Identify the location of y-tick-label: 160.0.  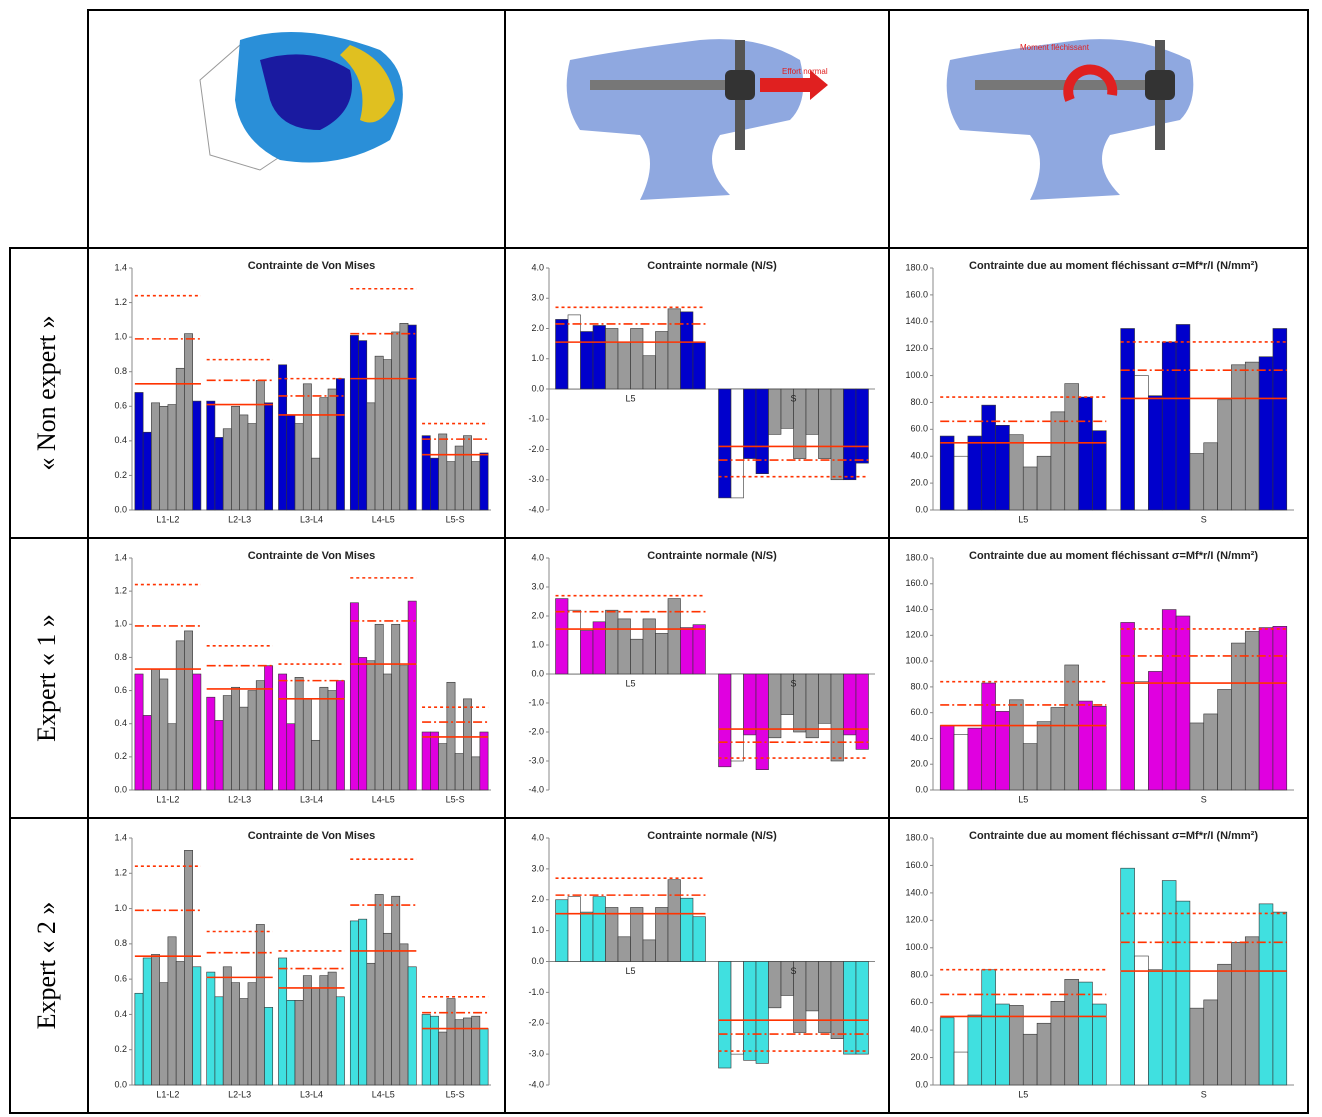
(916, 294).